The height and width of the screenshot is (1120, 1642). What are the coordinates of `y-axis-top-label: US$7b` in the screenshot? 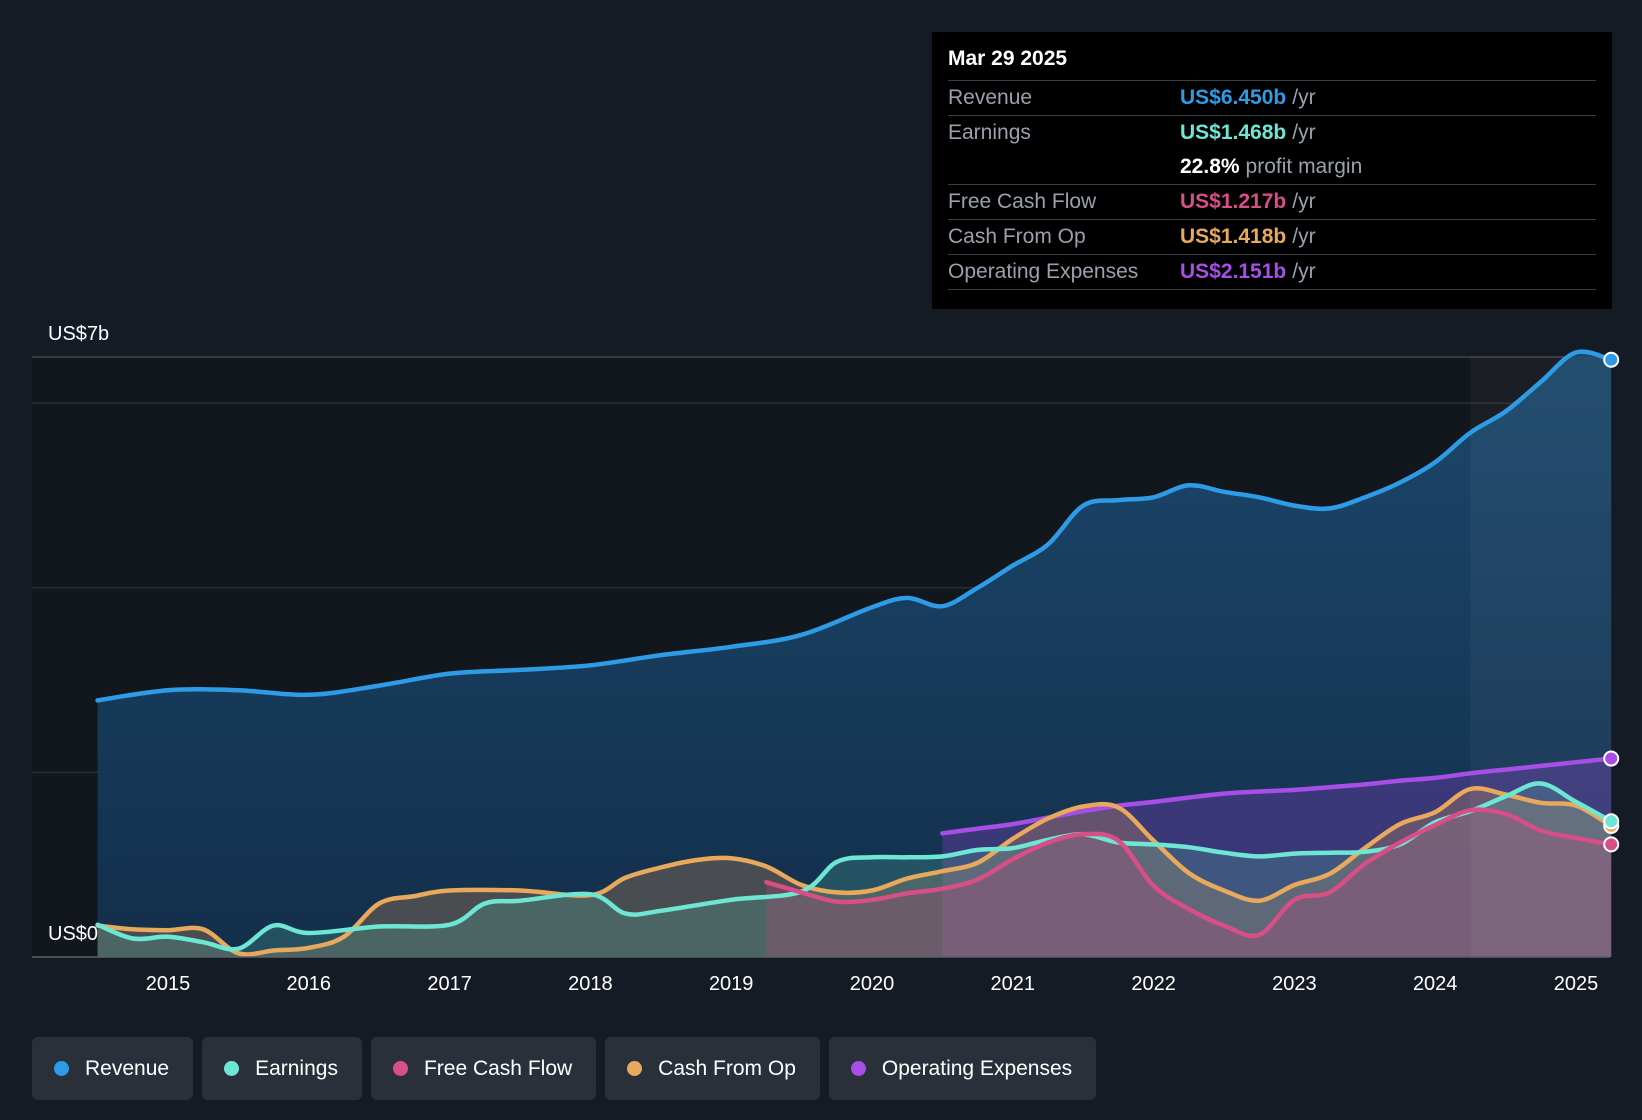 It's located at (78, 334).